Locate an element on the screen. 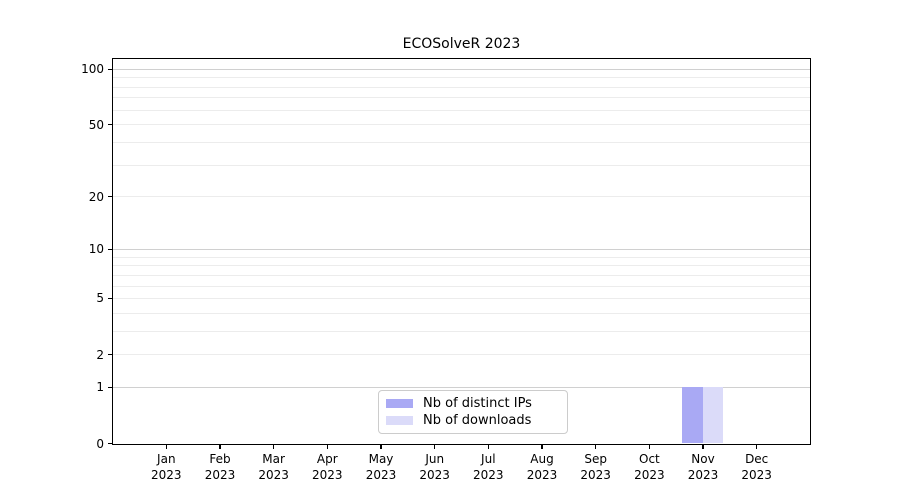 This screenshot has width=900, height=500. x-tick-month: Dec is located at coordinates (757, 459).